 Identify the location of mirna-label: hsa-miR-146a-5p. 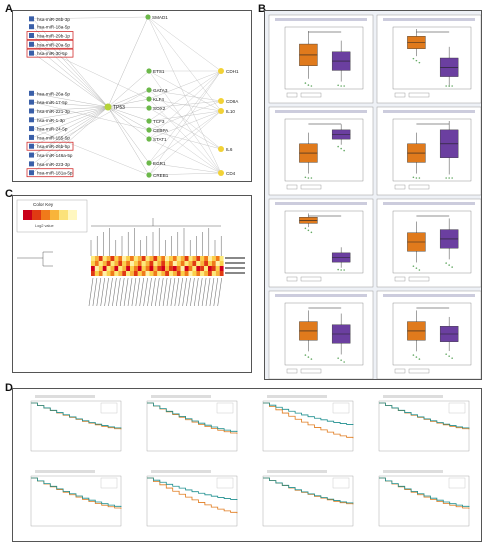
(55, 155).